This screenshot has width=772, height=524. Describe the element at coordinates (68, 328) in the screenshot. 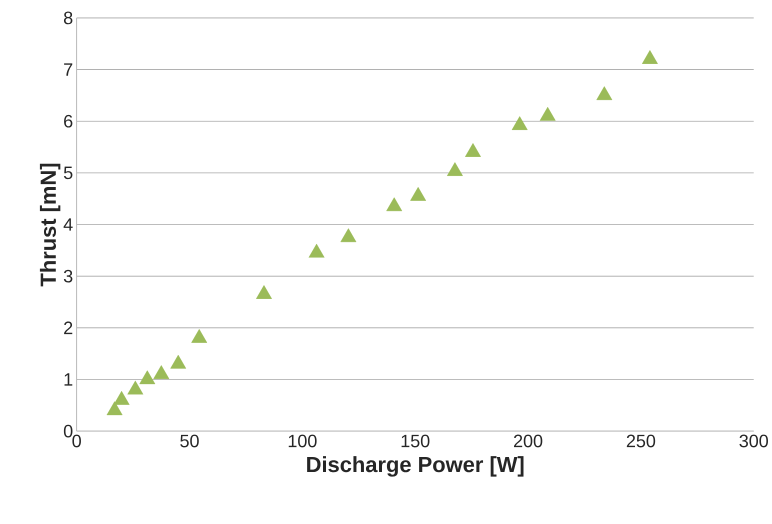

I see `y-tick-label: 2` at that location.